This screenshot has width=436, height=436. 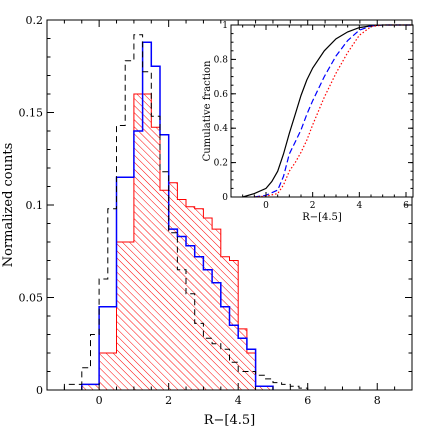 What do you see at coordinates (39, 390) in the screenshot?
I see `y-tick-label: 0` at bounding box center [39, 390].